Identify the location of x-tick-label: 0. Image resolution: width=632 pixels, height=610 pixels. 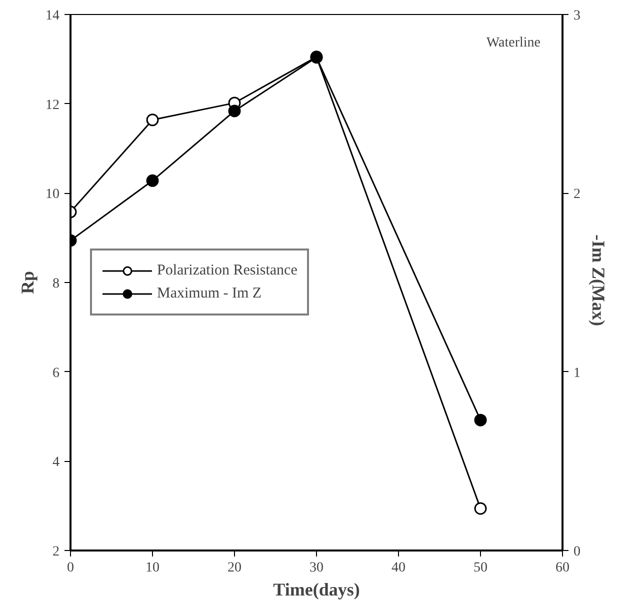
(70, 568).